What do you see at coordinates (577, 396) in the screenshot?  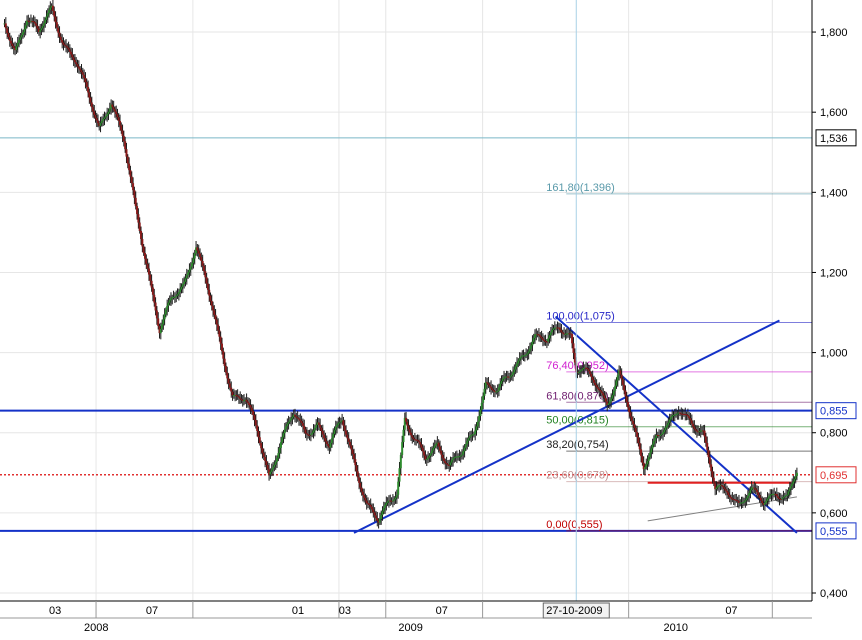 I see `fib-level-label: 61,80(0,876)` at bounding box center [577, 396].